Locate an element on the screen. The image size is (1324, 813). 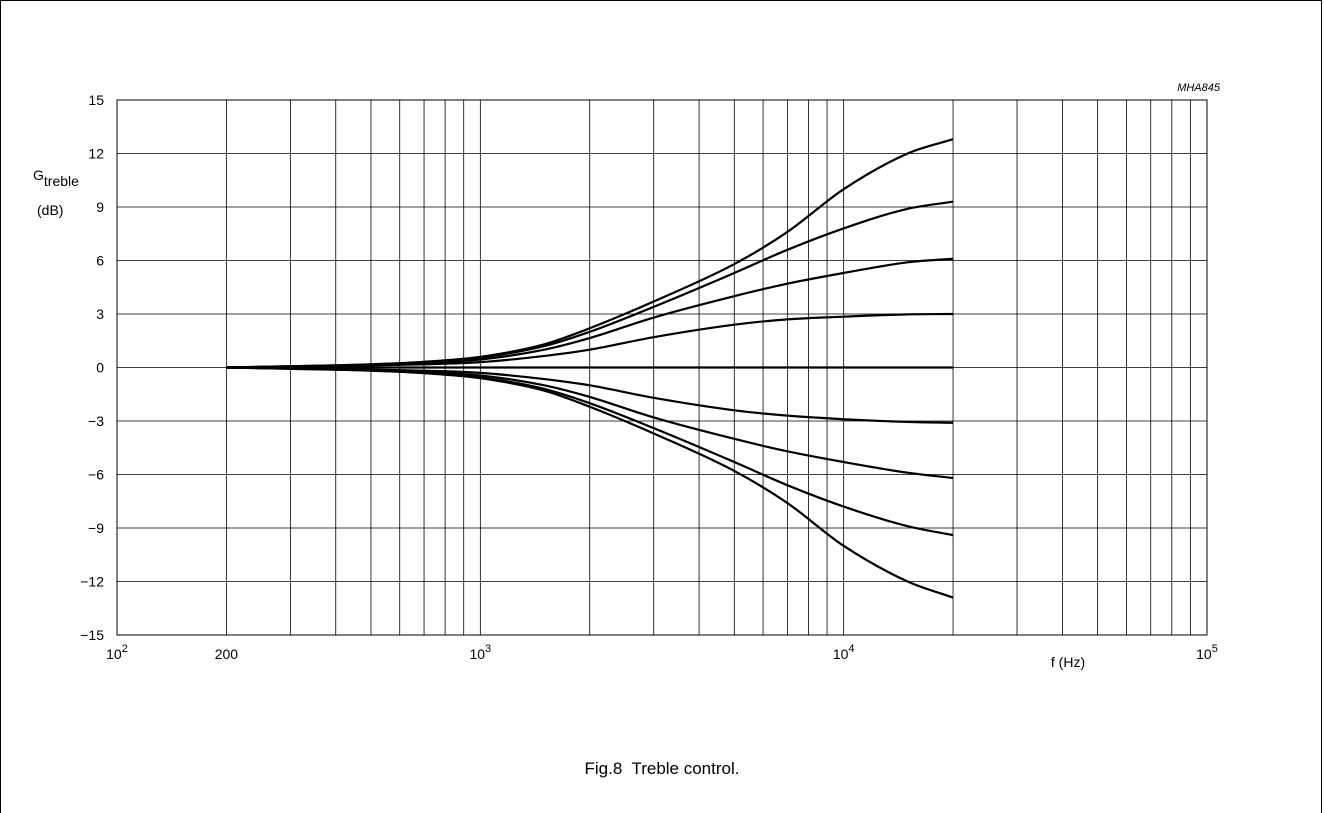
y-tick-label: −9 is located at coordinates (96, 528).